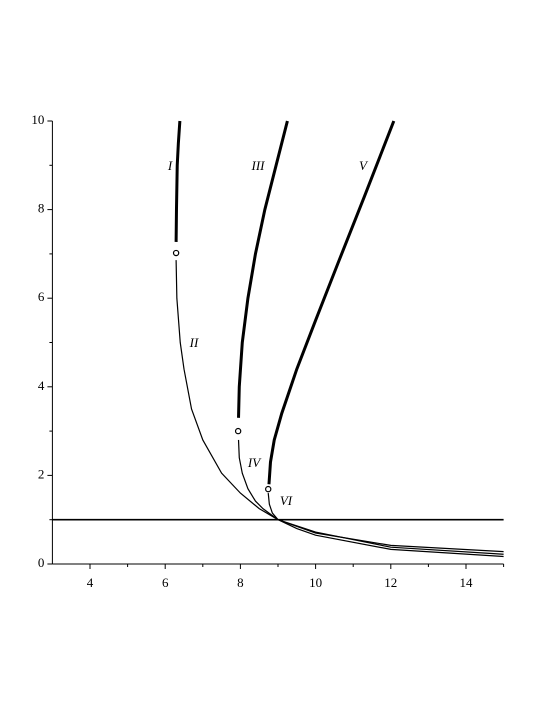  What do you see at coordinates (286, 500) in the screenshot?
I see `curve-label: VI` at bounding box center [286, 500].